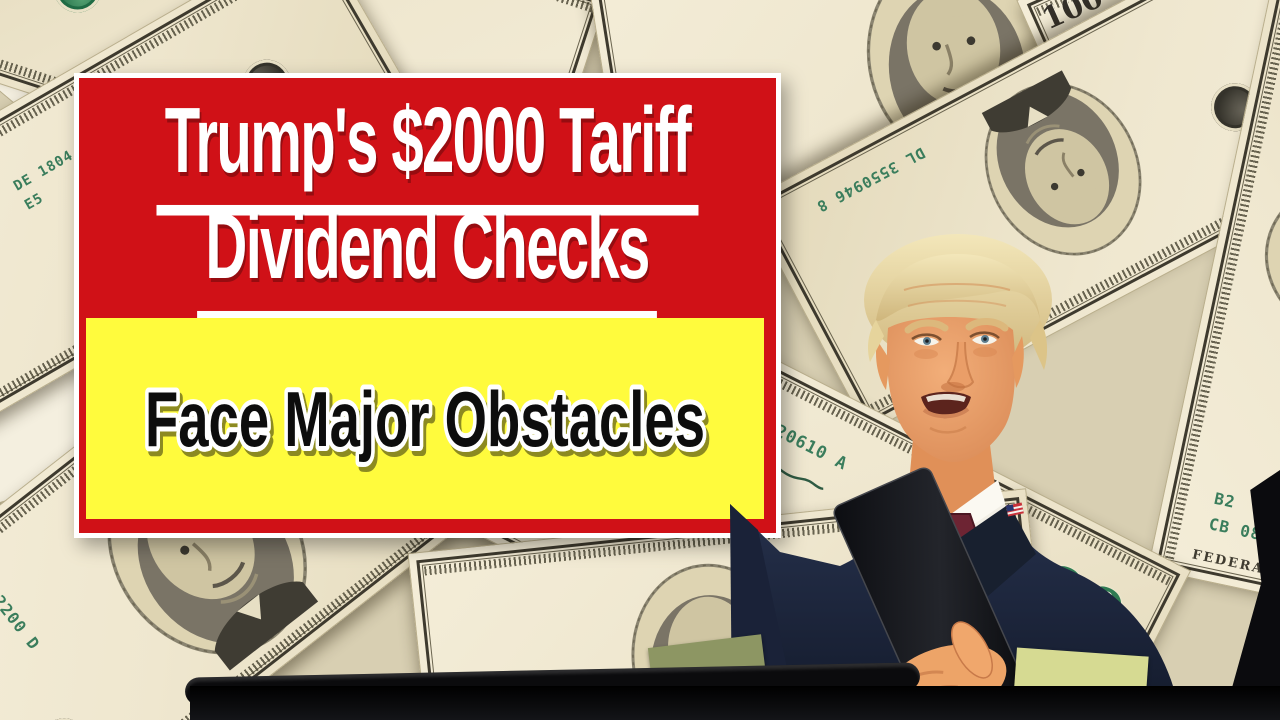 The image size is (1280, 720). What do you see at coordinates (951, 510) in the screenshot?
I see `shirt-collar` at bounding box center [951, 510].